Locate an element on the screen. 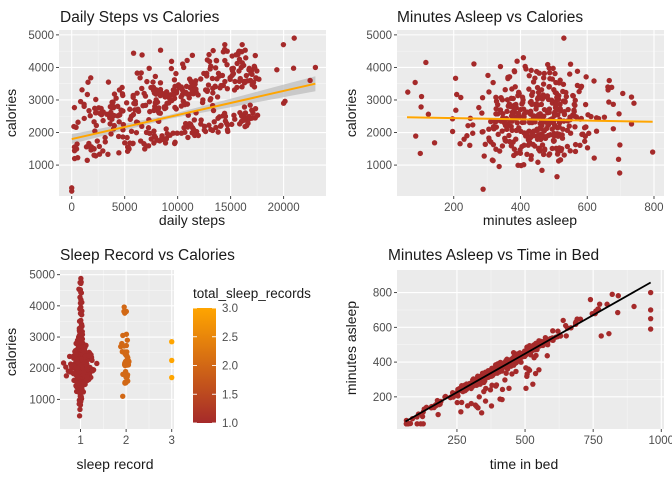 The image size is (672, 480). x-tick-label: 5000 is located at coordinates (125, 208).